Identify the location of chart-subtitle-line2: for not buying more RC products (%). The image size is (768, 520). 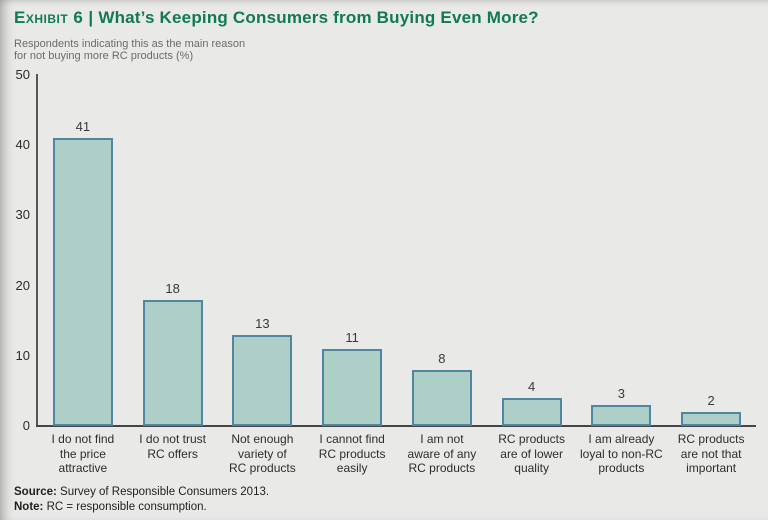
(104, 55).